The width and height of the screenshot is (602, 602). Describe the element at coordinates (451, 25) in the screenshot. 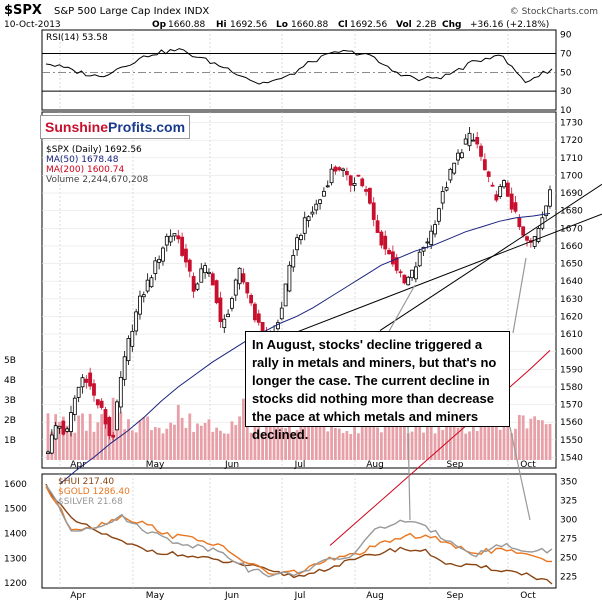

I see `header-label: Chg` at that location.